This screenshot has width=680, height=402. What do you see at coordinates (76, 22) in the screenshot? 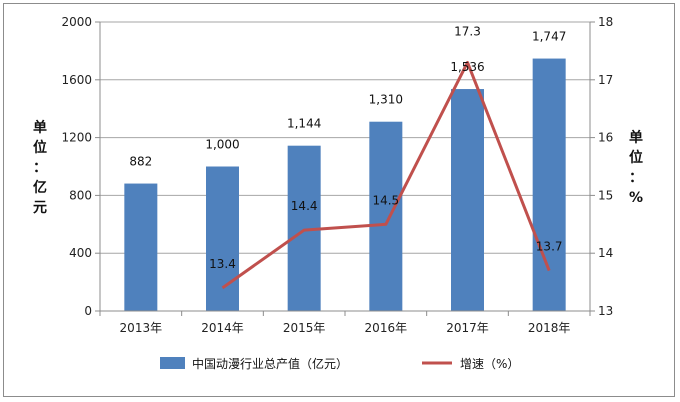
I see `y-left-tick-label: 2000` at bounding box center [76, 22].